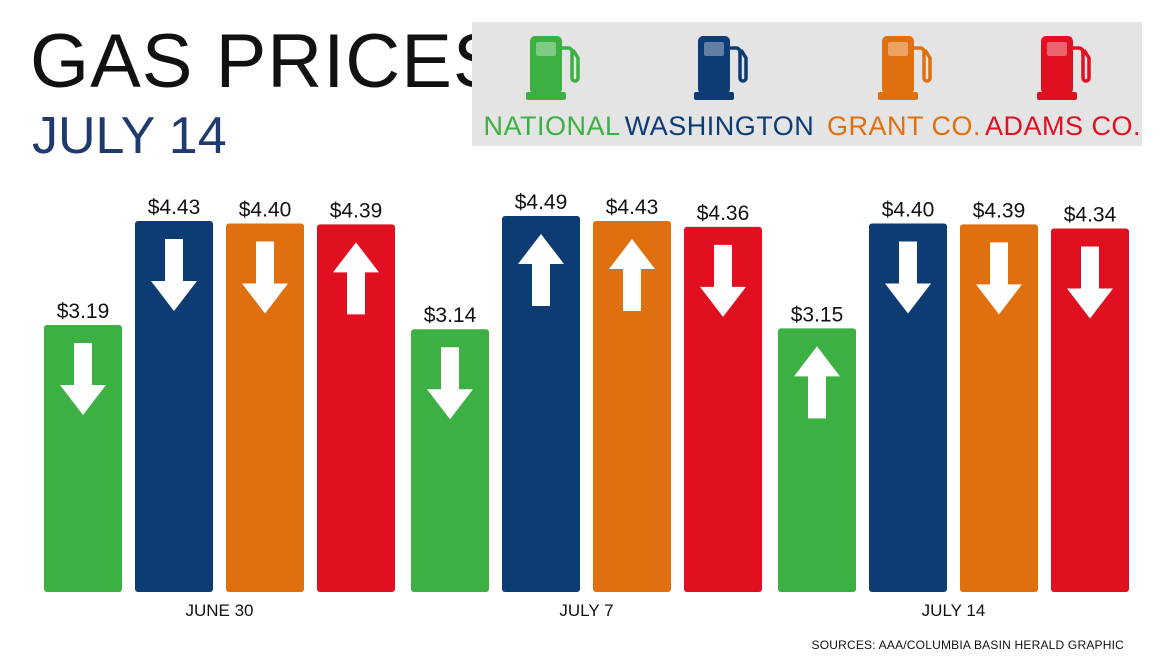  I want to click on legend-label-national: NATIONAL, so click(552, 126).